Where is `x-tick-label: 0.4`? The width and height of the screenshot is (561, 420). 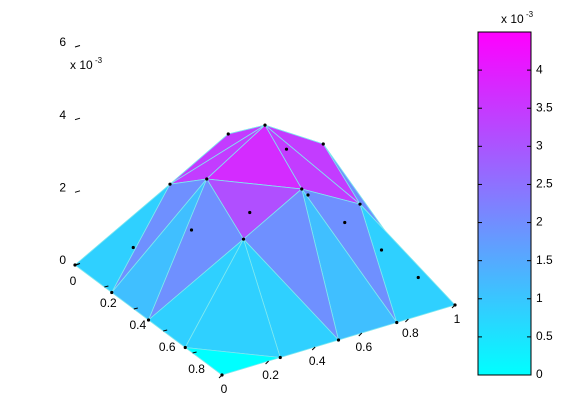
x-tick-label: 0.4 is located at coordinates (317, 361).